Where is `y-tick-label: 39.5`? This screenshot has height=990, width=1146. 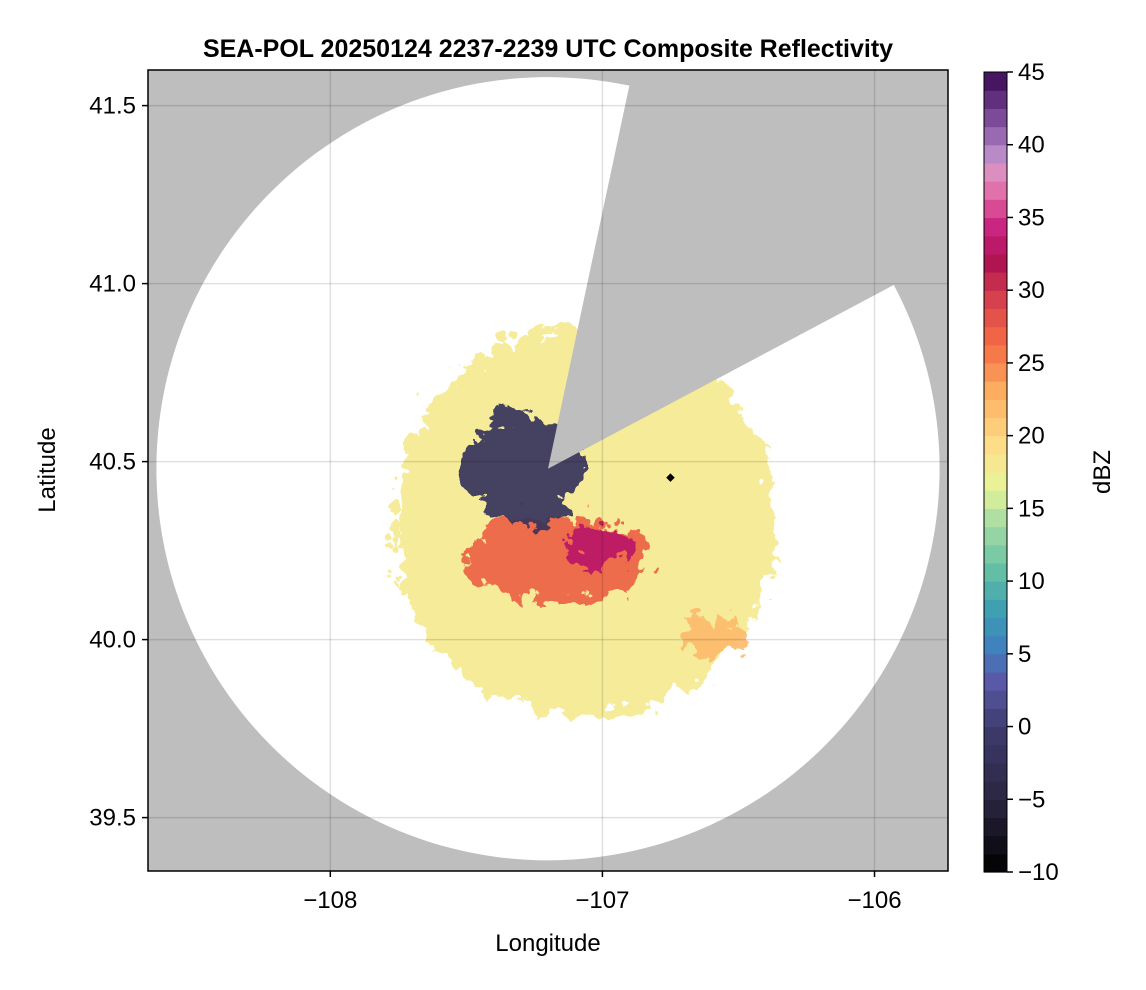 y-tick-label: 39.5 is located at coordinates (112, 818).